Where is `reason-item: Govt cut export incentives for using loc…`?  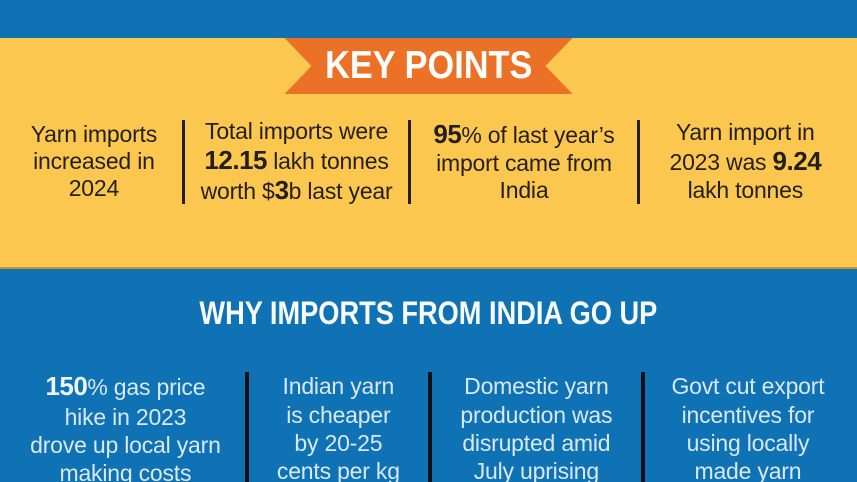 reason-item: Govt cut export incentives for using loc… is located at coordinates (748, 427).